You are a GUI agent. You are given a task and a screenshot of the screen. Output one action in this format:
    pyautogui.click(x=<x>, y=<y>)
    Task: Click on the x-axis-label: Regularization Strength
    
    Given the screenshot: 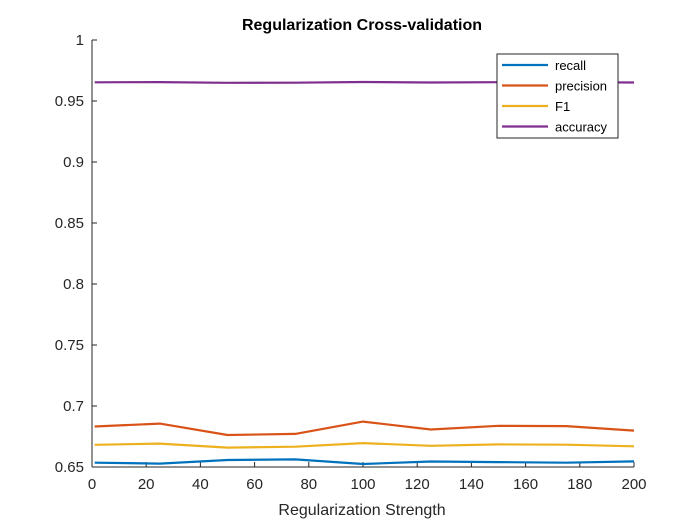 What is the action you would take?
    pyautogui.click(x=361, y=510)
    